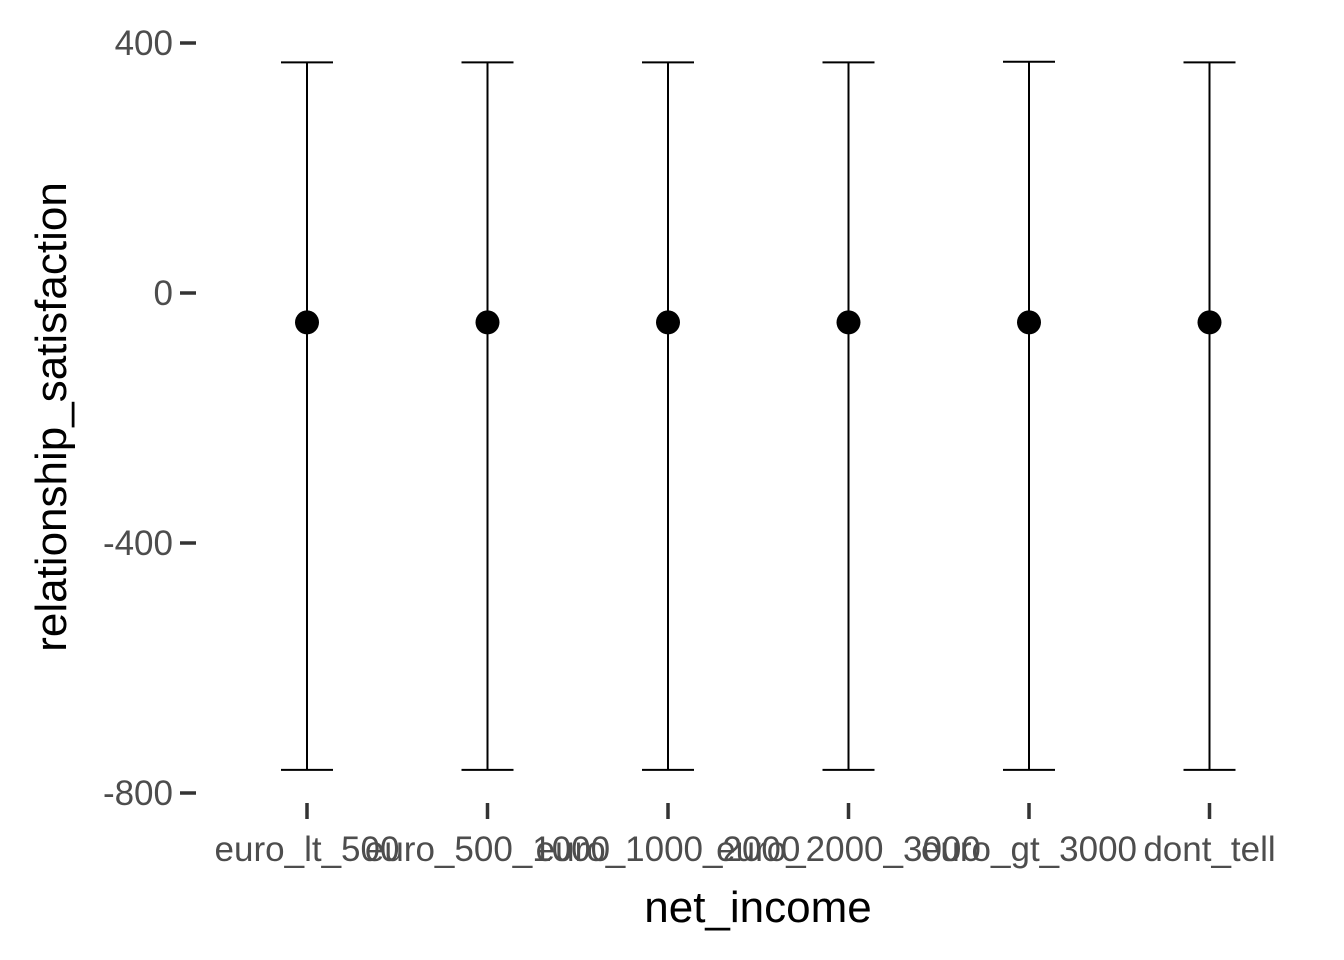 This screenshot has height=960, width=1344. I want to click on x-tick-label: euro_gt_3000, so click(1029, 849).